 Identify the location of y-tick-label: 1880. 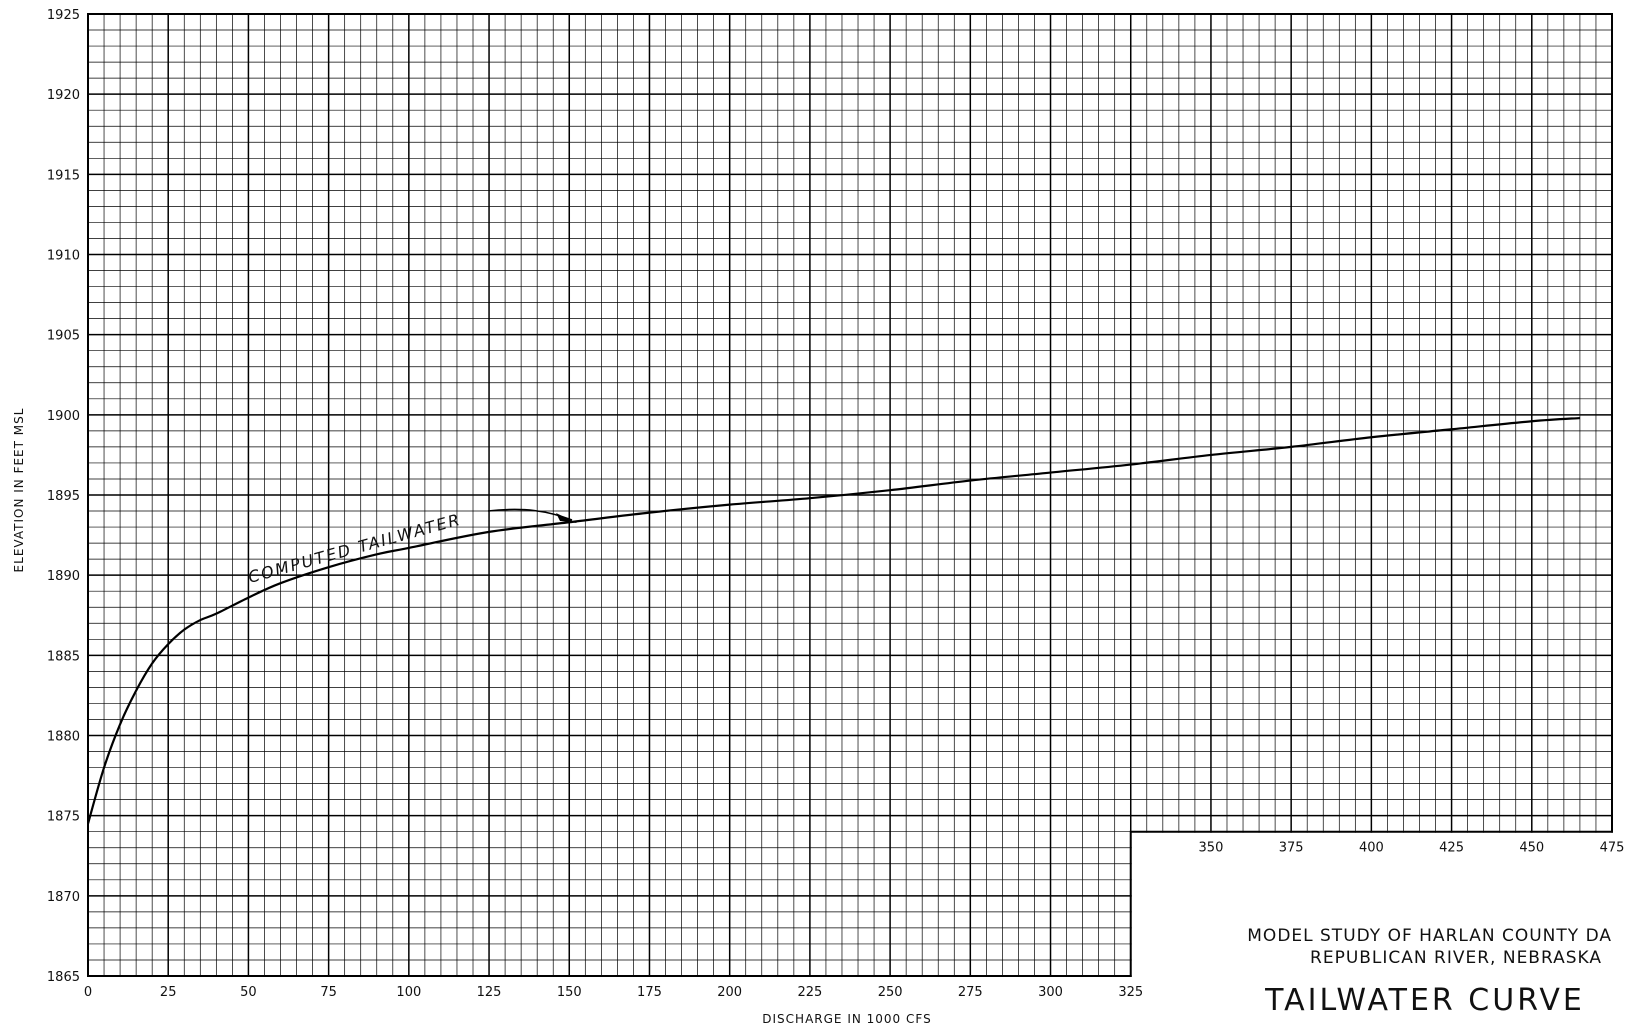
(63, 737).